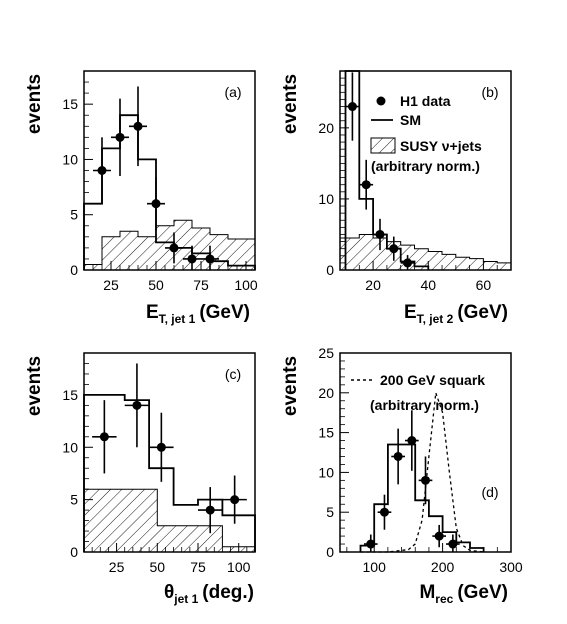  I want to click on panel-b-axes: 0 10 20 20 40 60, so click(415, 181).